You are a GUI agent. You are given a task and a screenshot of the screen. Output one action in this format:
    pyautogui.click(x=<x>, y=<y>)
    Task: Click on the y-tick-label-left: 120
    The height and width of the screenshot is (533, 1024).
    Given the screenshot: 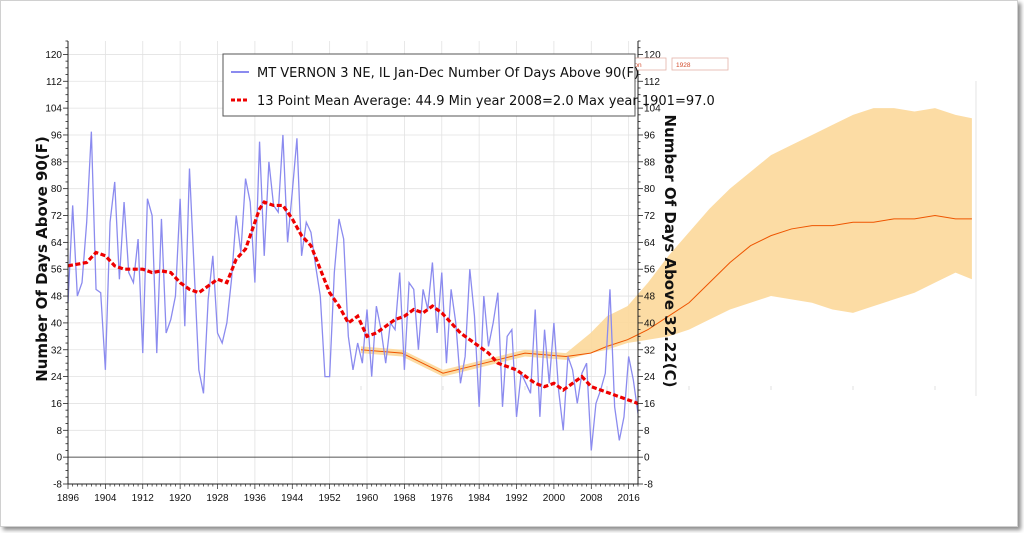 What is the action you would take?
    pyautogui.click(x=53, y=55)
    